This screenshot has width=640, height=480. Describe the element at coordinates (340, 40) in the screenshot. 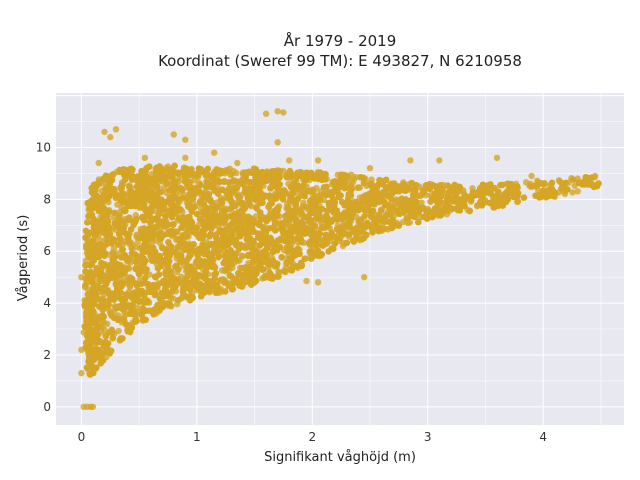

I see `chart-title-line1: År 1979 - 2019` at that location.